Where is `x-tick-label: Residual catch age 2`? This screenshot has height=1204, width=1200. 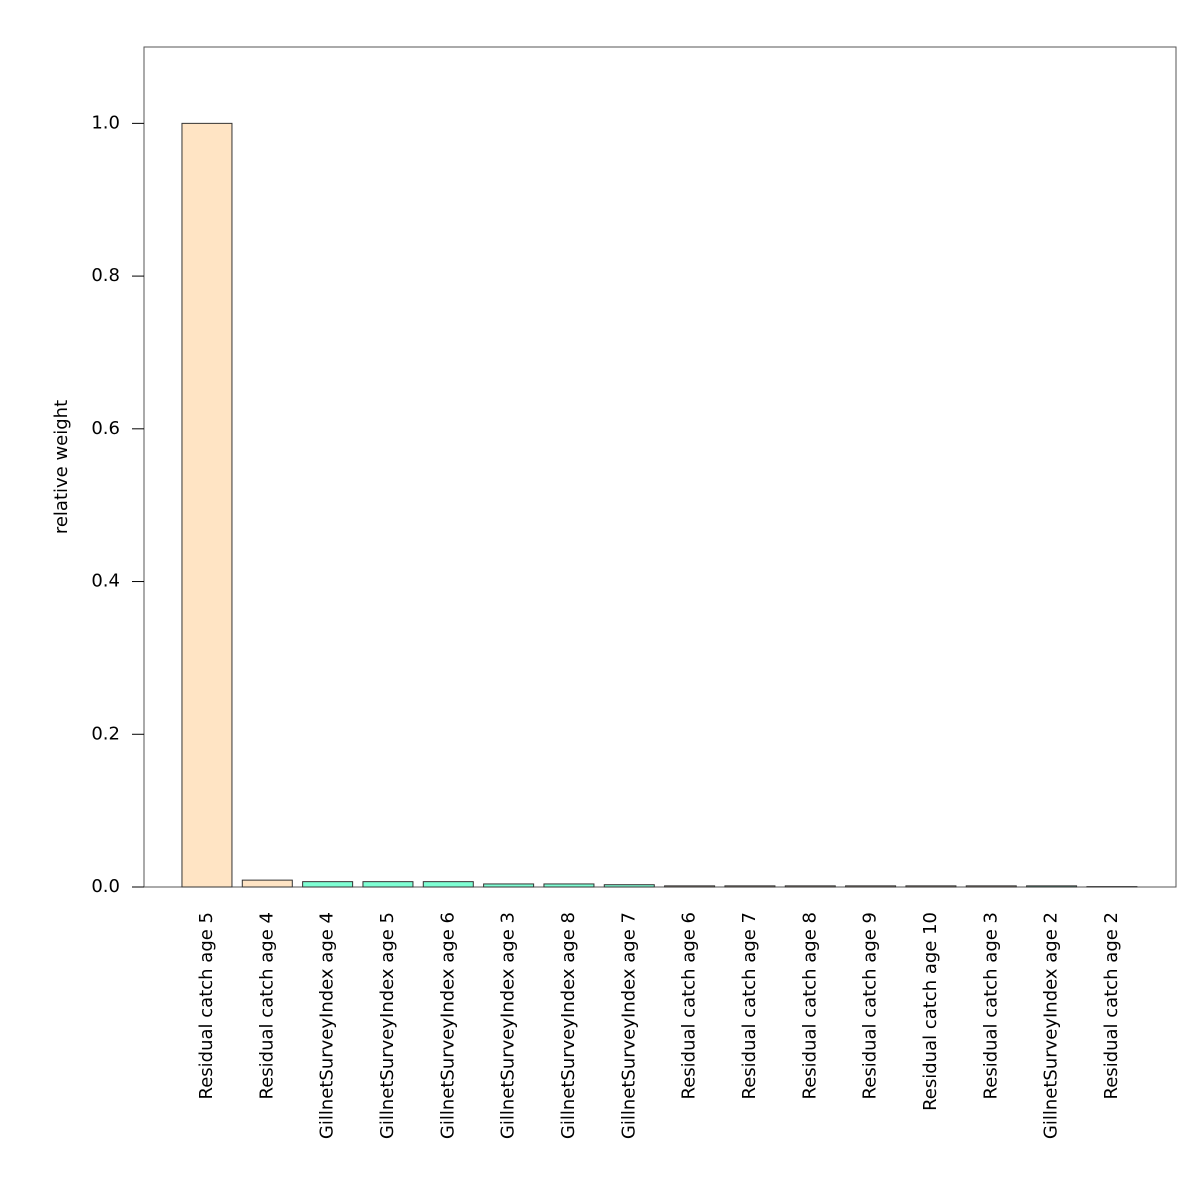 x-tick-label: Residual catch age 2 is located at coordinates (1111, 1005).